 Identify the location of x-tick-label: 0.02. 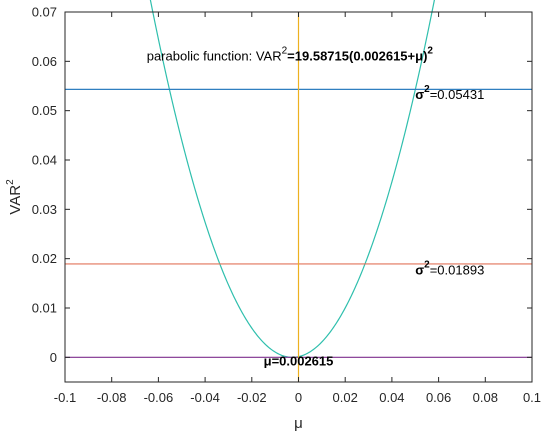
(345, 397).